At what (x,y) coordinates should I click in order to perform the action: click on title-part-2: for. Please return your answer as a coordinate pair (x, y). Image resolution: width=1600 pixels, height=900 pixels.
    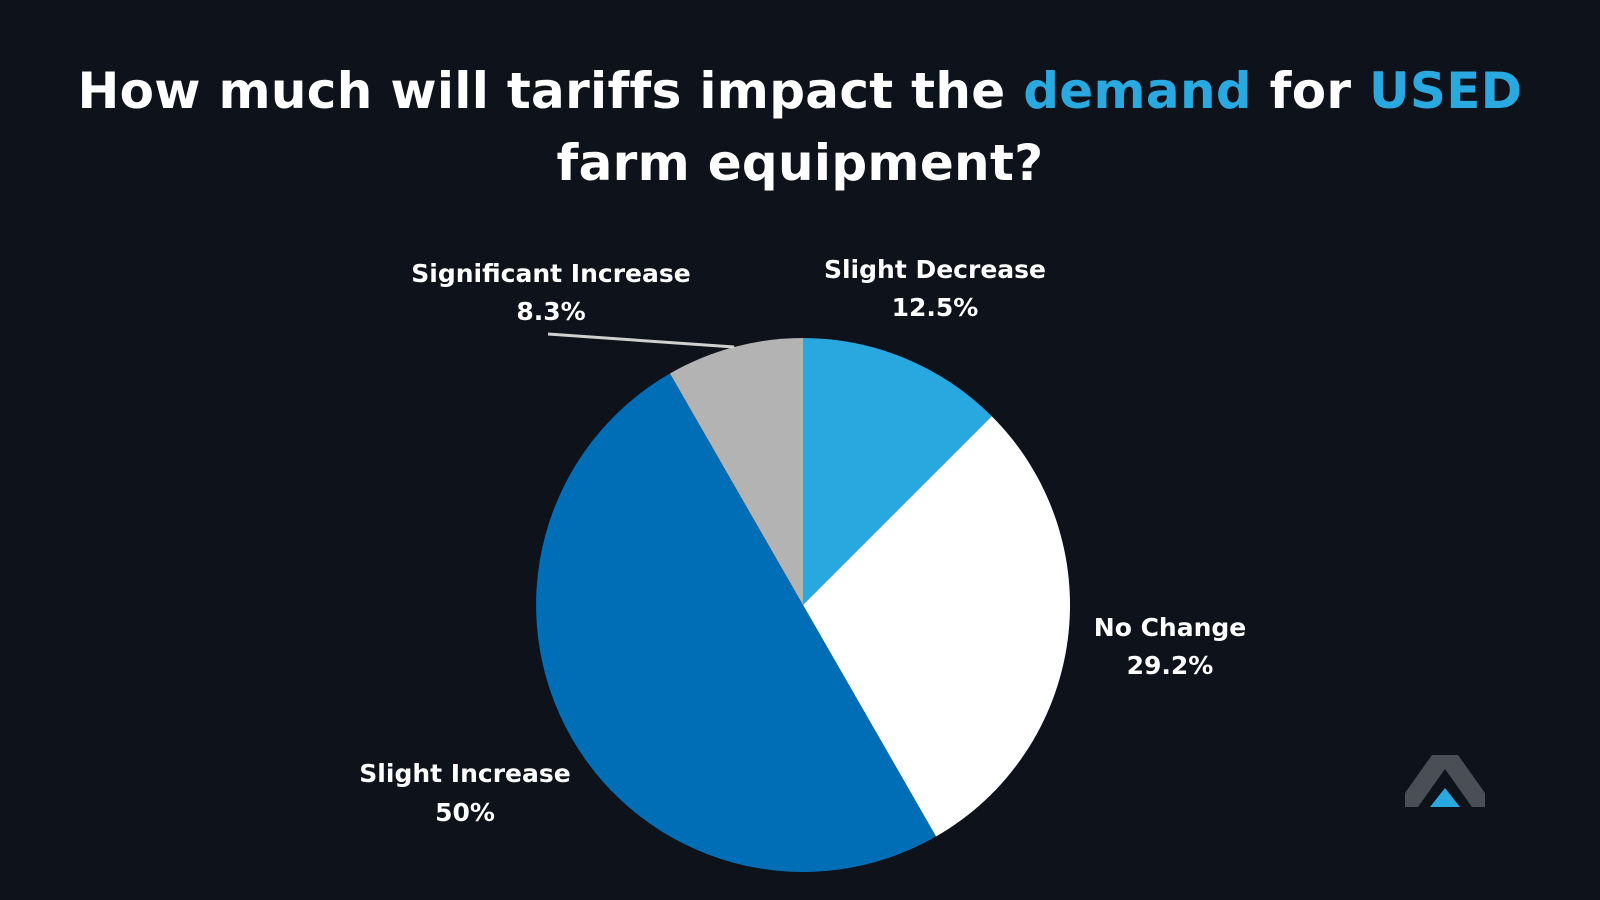
    Looking at the image, I should click on (1310, 91).